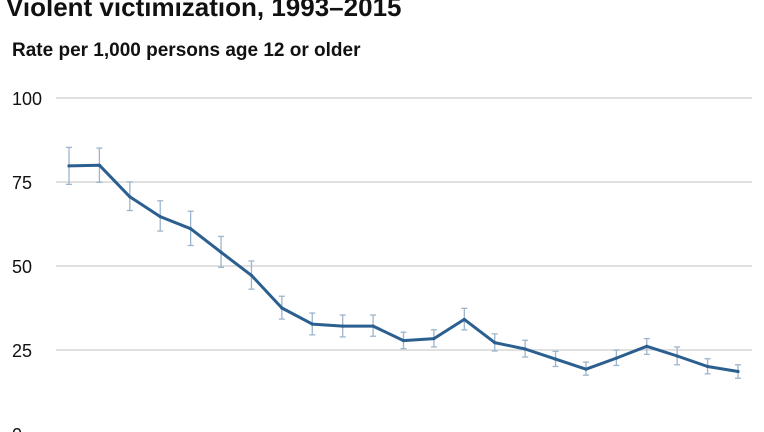  I want to click on y-axis-tick-labels: 0 25 50 75 100, so click(27, 260).